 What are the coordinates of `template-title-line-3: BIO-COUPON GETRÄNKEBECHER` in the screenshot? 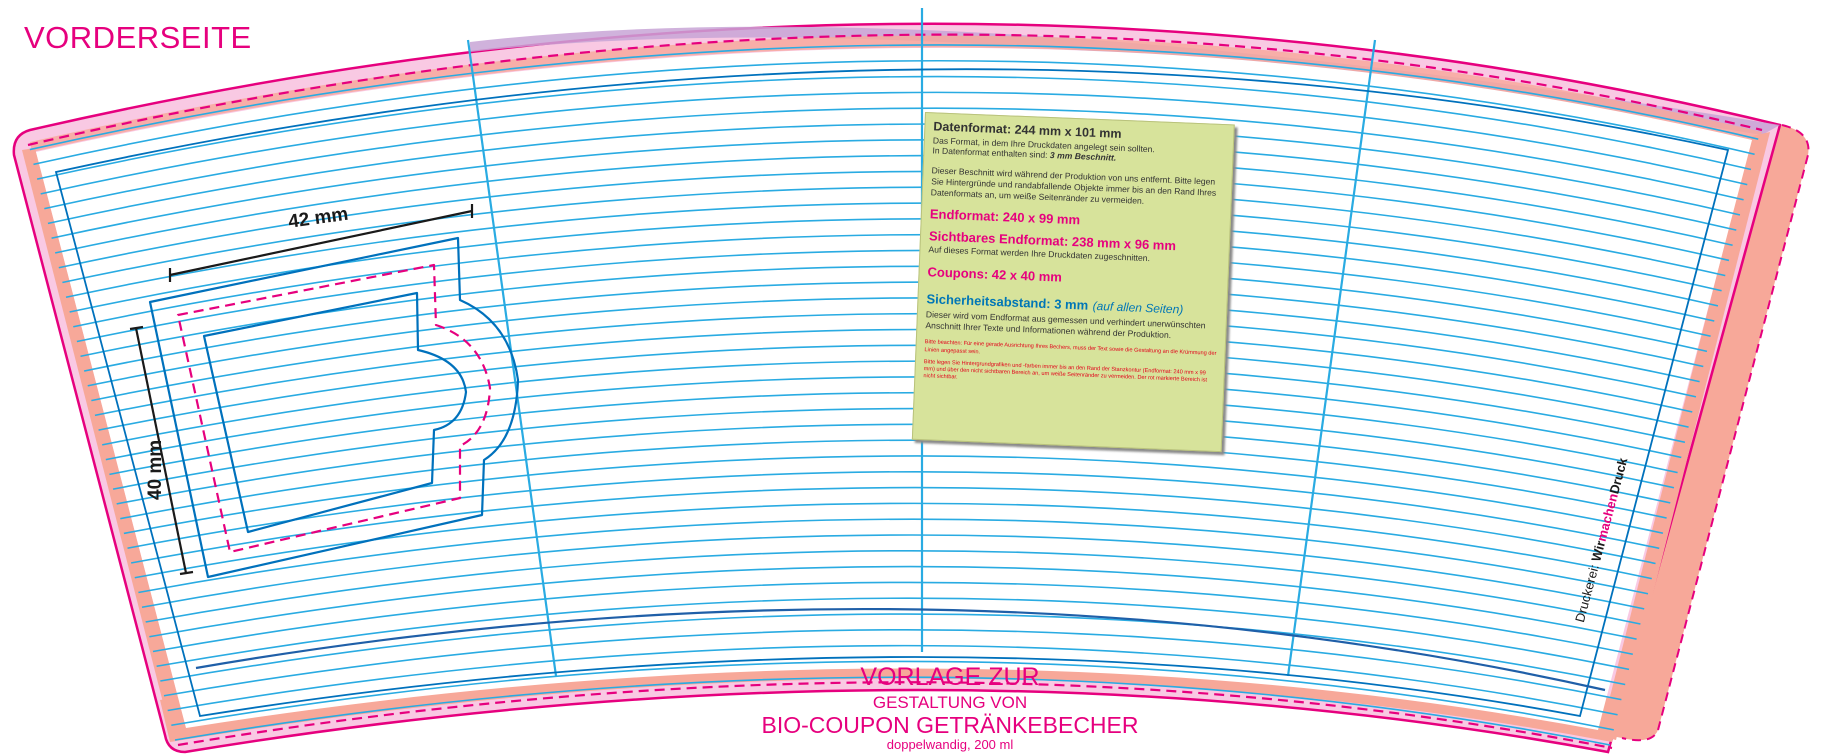 It's located at (950, 725).